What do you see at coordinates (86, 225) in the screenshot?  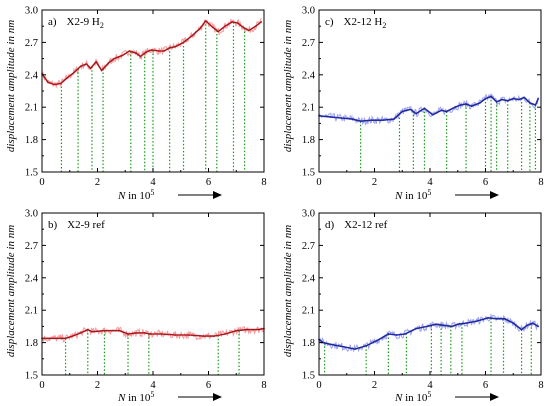 I see `panel-name-b: X2-9 ref` at bounding box center [86, 225].